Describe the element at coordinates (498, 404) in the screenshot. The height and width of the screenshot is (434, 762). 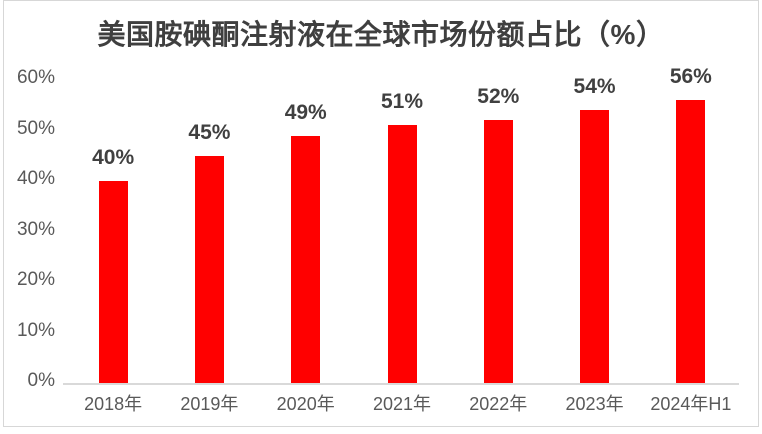
I see `x-tick-label: 2022年` at that location.